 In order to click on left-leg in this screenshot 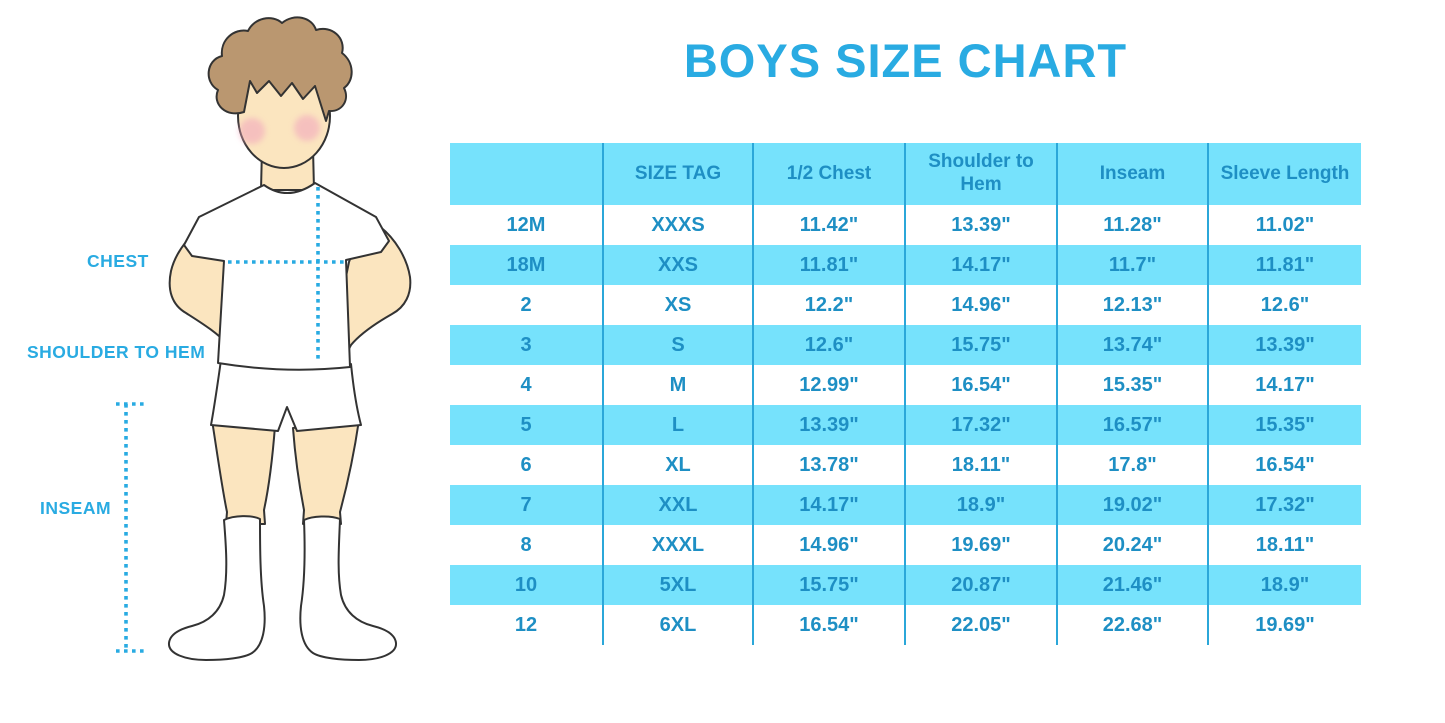, I will do `click(243, 472)`.